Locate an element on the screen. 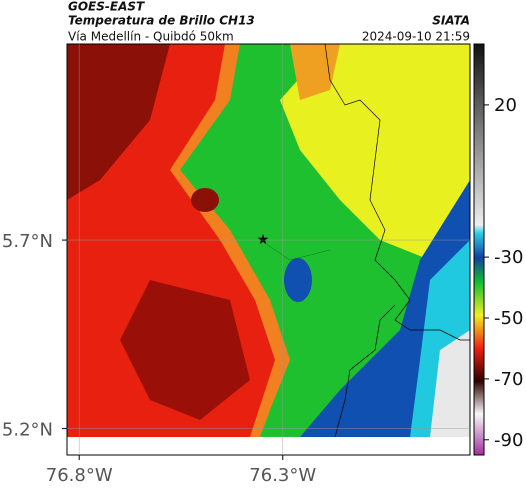 The image size is (526, 491). lat-tick-label: 5.2°N is located at coordinates (27, 430).